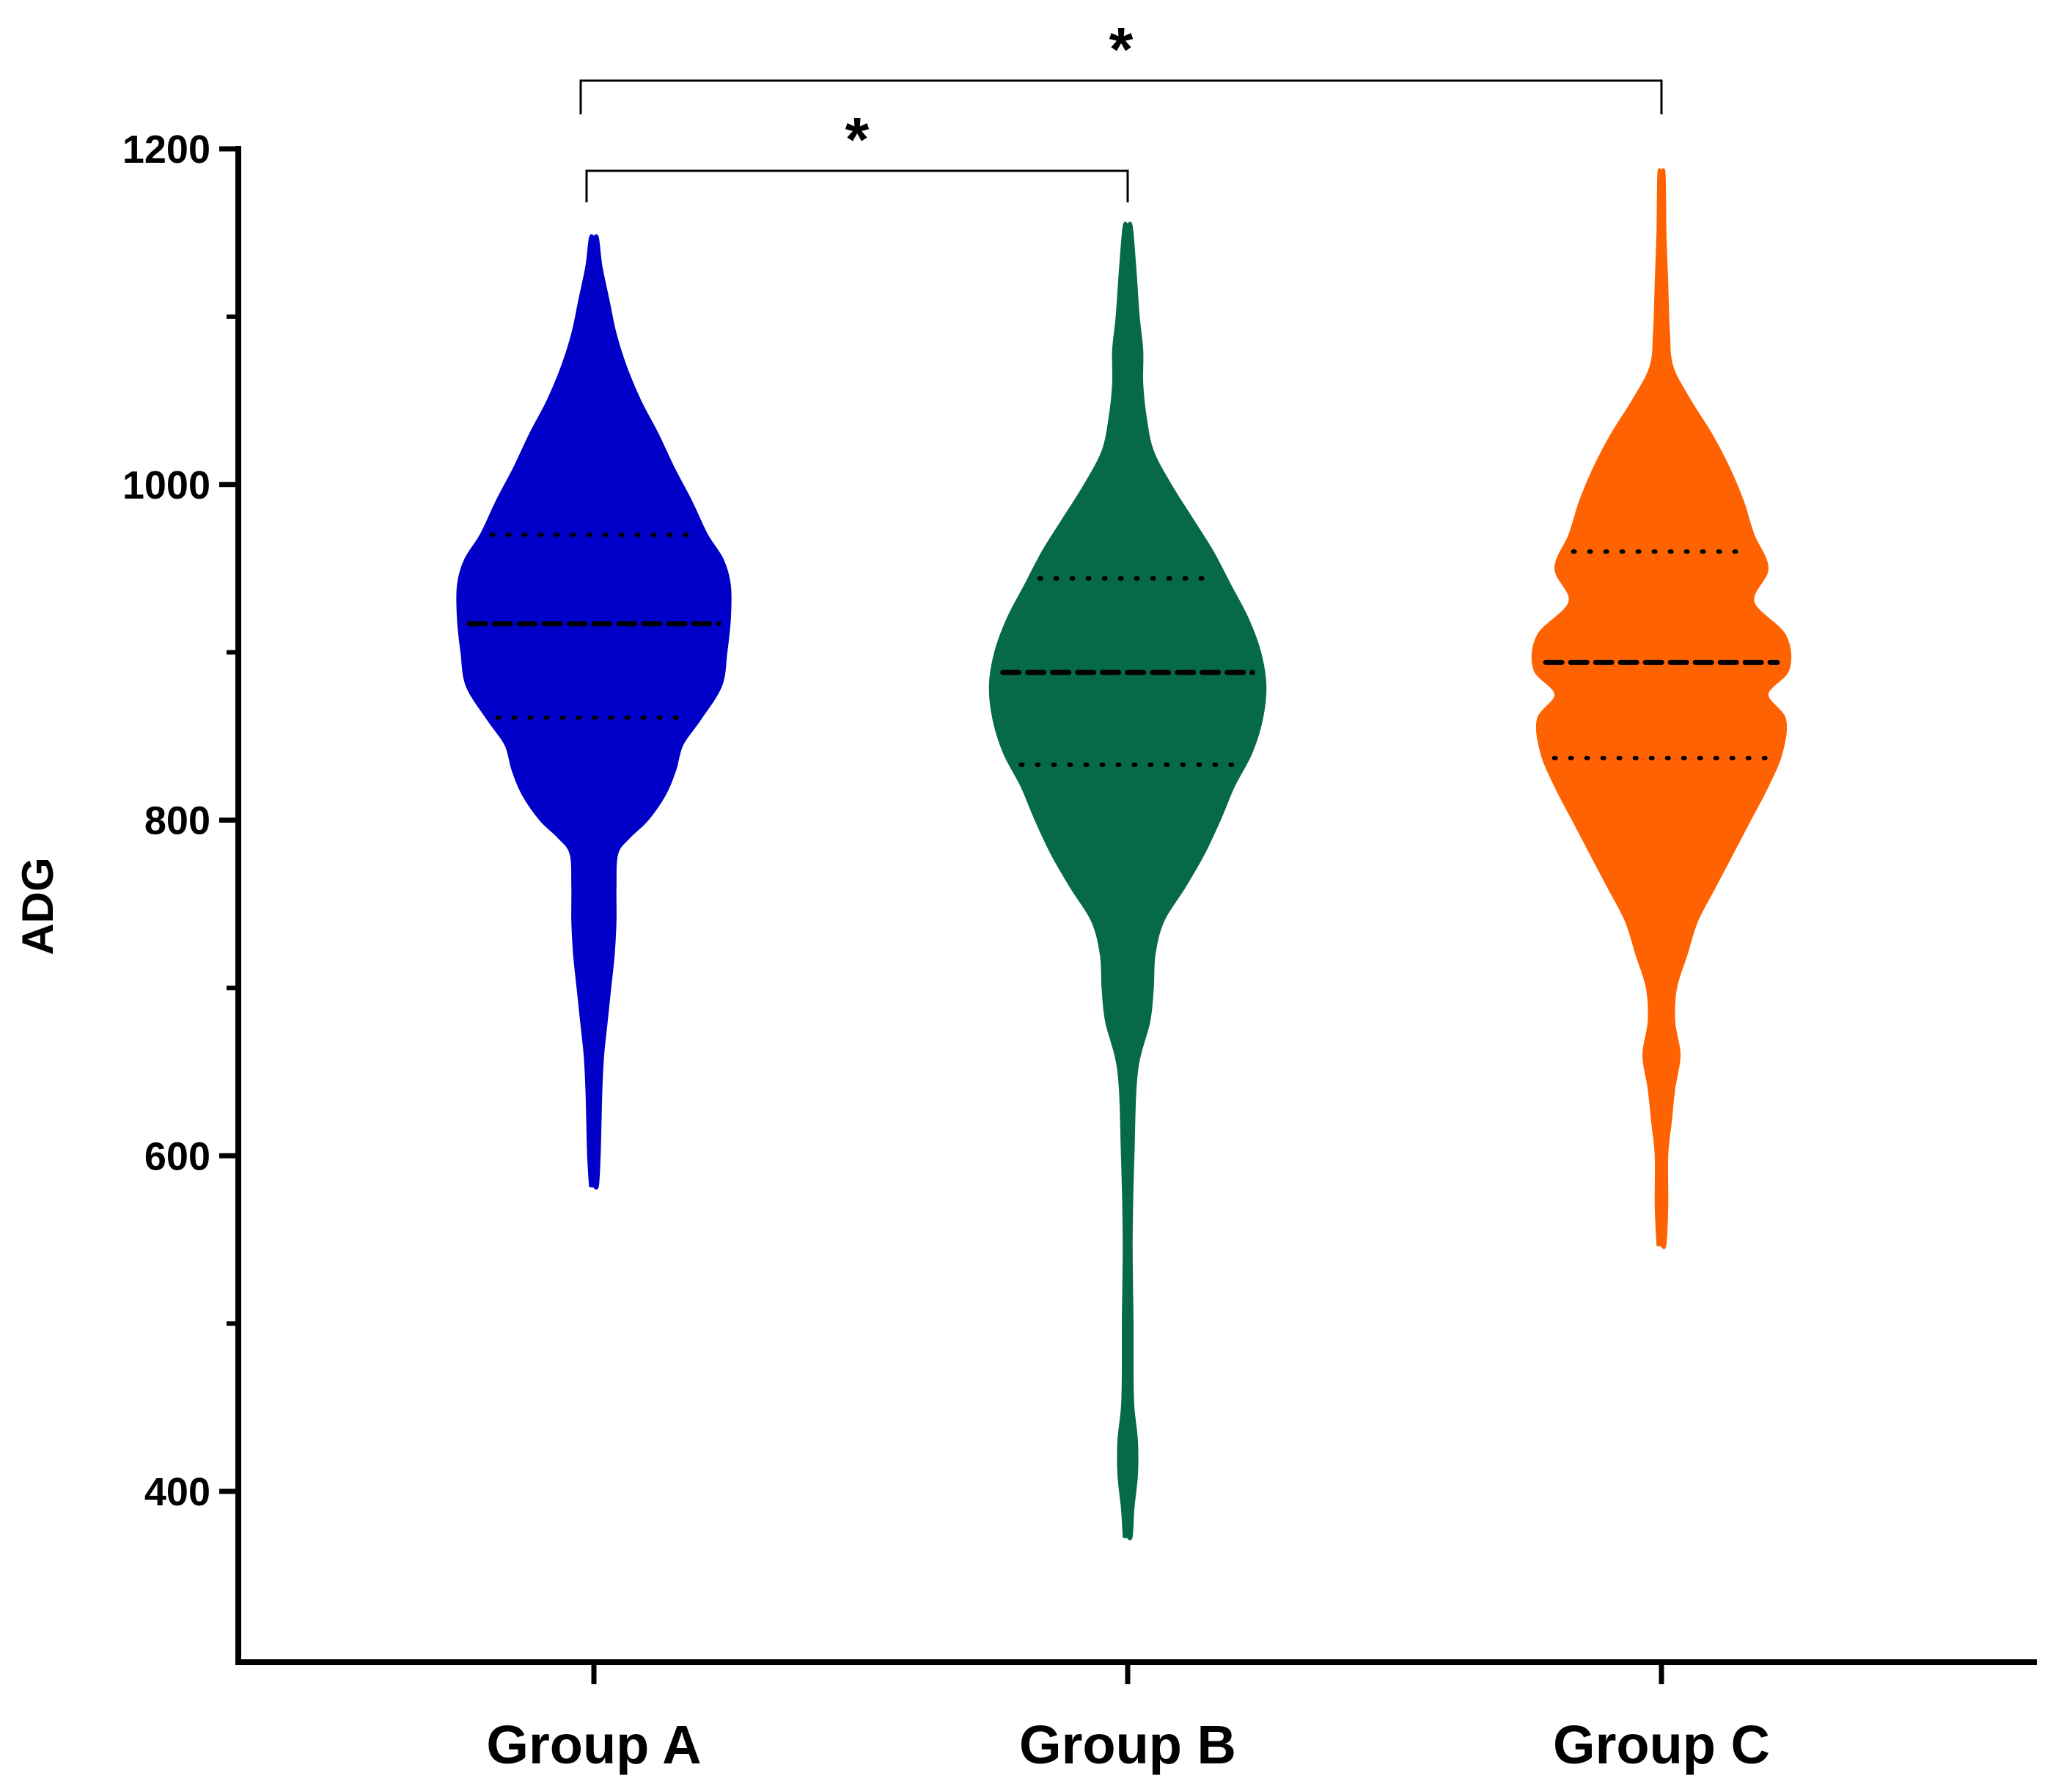  Describe the element at coordinates (166, 485) in the screenshot. I see `y-tick-label-1000: 1000` at that location.